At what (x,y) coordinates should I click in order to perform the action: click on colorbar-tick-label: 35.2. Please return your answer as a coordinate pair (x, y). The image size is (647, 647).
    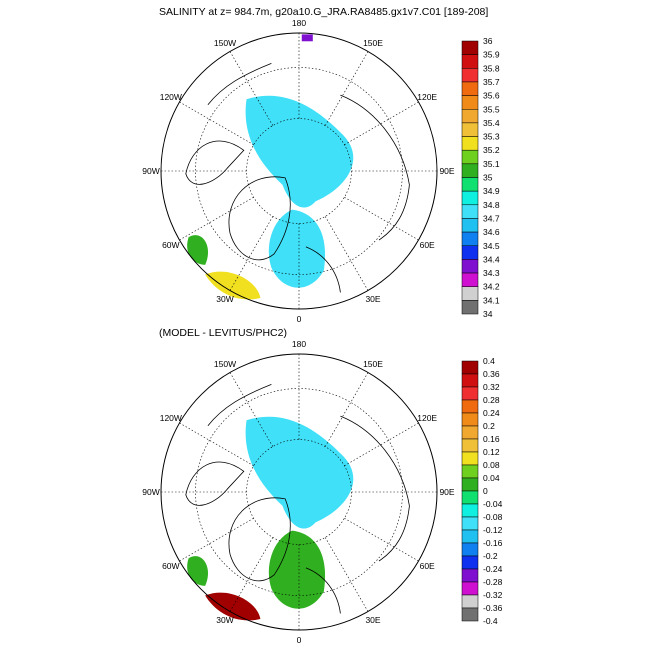
    Looking at the image, I should click on (491, 150).